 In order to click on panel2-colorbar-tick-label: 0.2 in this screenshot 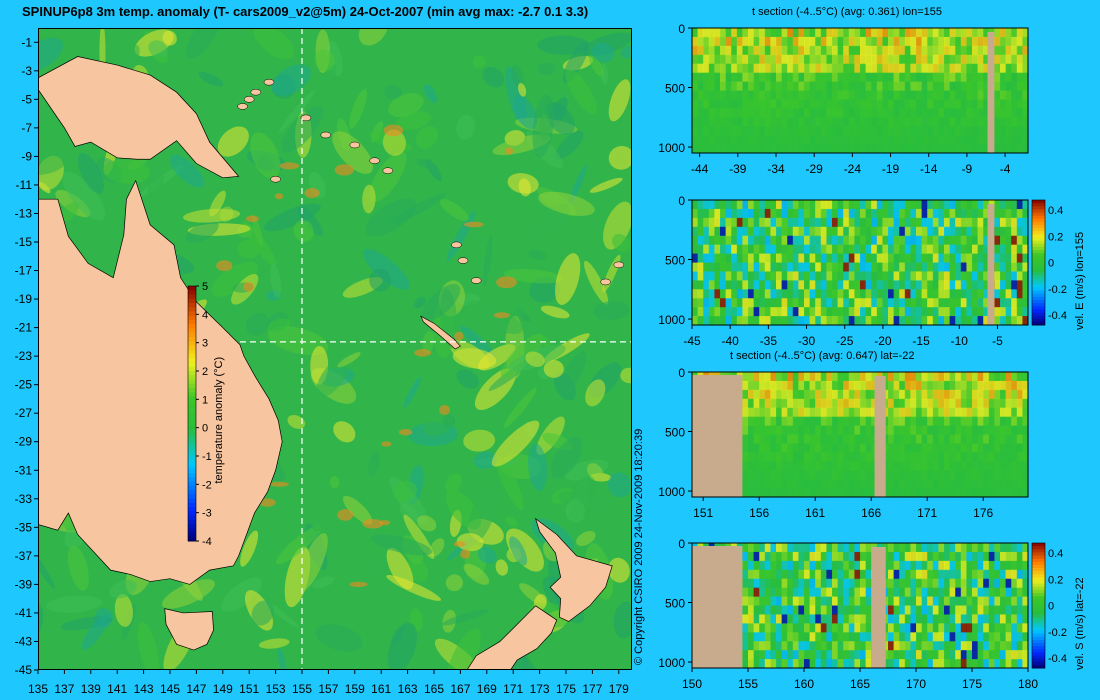, I will do `click(1055, 237)`.